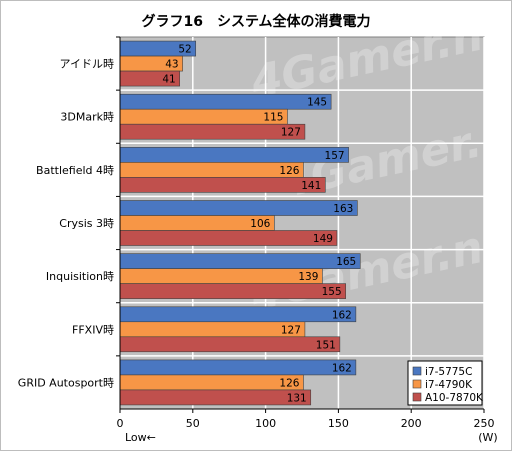  I want to click on category-label: FFXIV時, so click(93, 329).